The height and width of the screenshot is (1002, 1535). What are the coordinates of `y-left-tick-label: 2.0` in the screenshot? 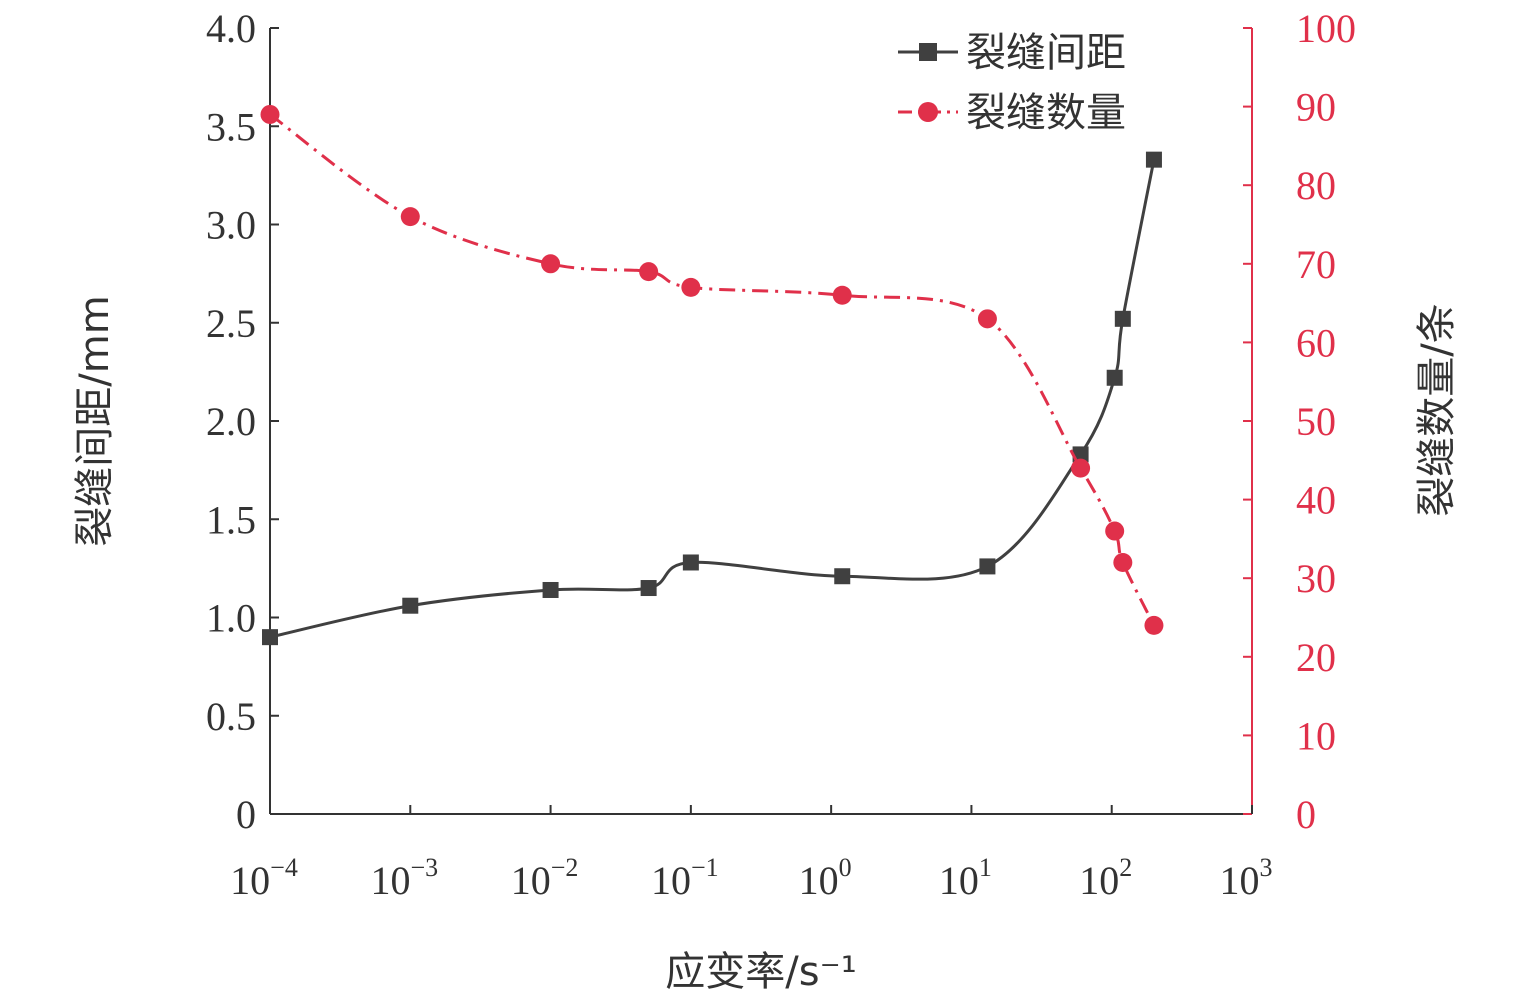 It's located at (231, 421).